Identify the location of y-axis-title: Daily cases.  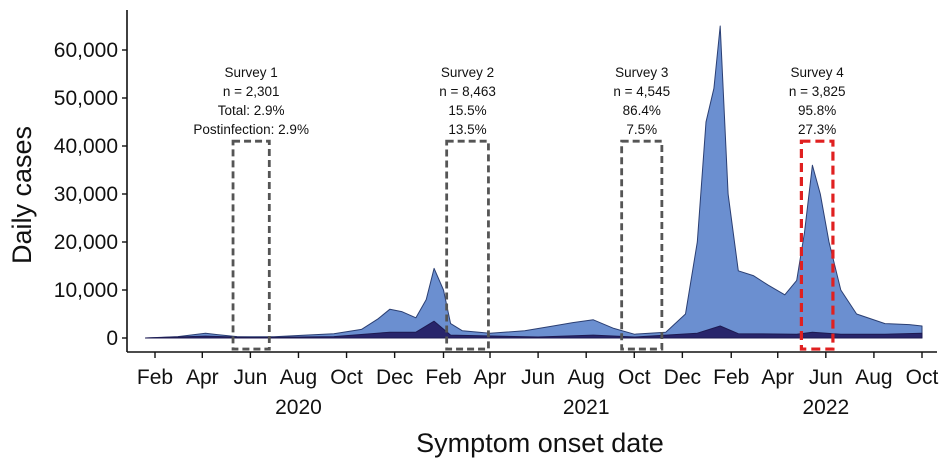
(22, 195).